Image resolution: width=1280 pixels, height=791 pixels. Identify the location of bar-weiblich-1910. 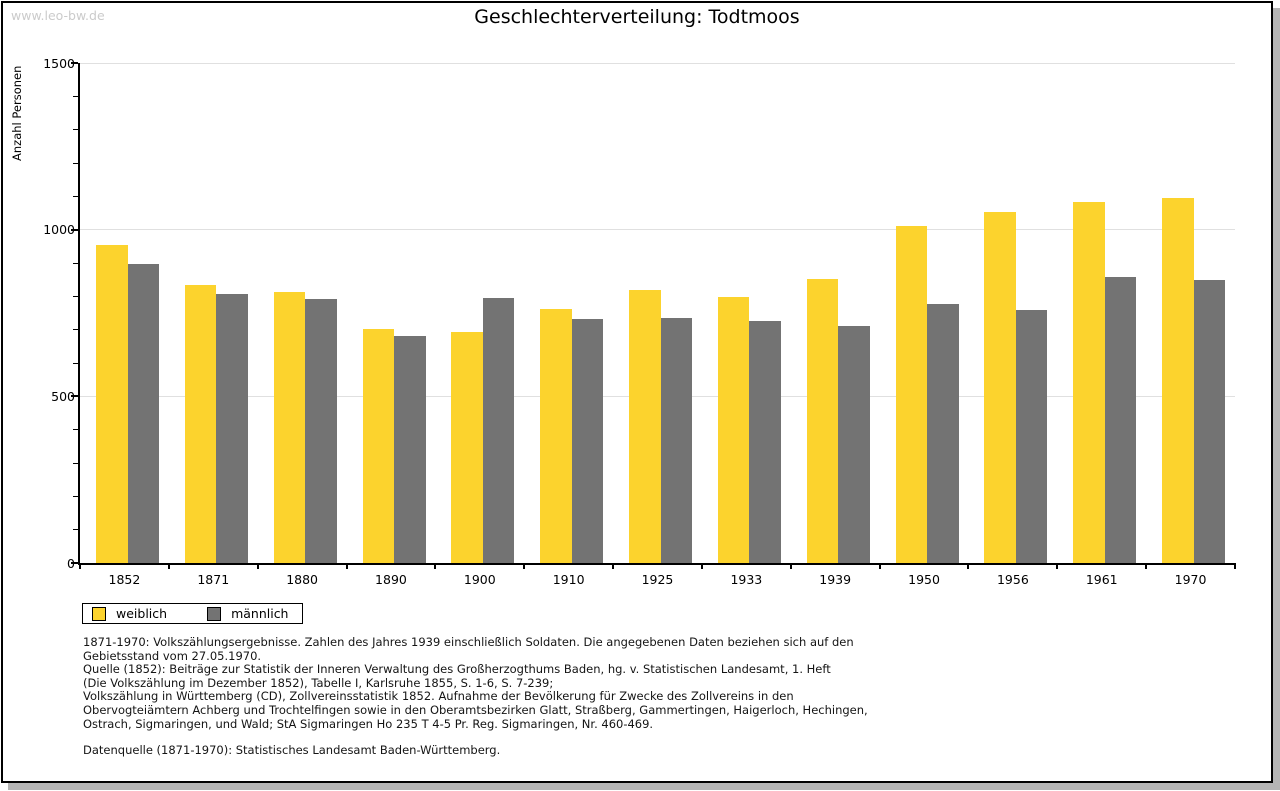
(556, 435).